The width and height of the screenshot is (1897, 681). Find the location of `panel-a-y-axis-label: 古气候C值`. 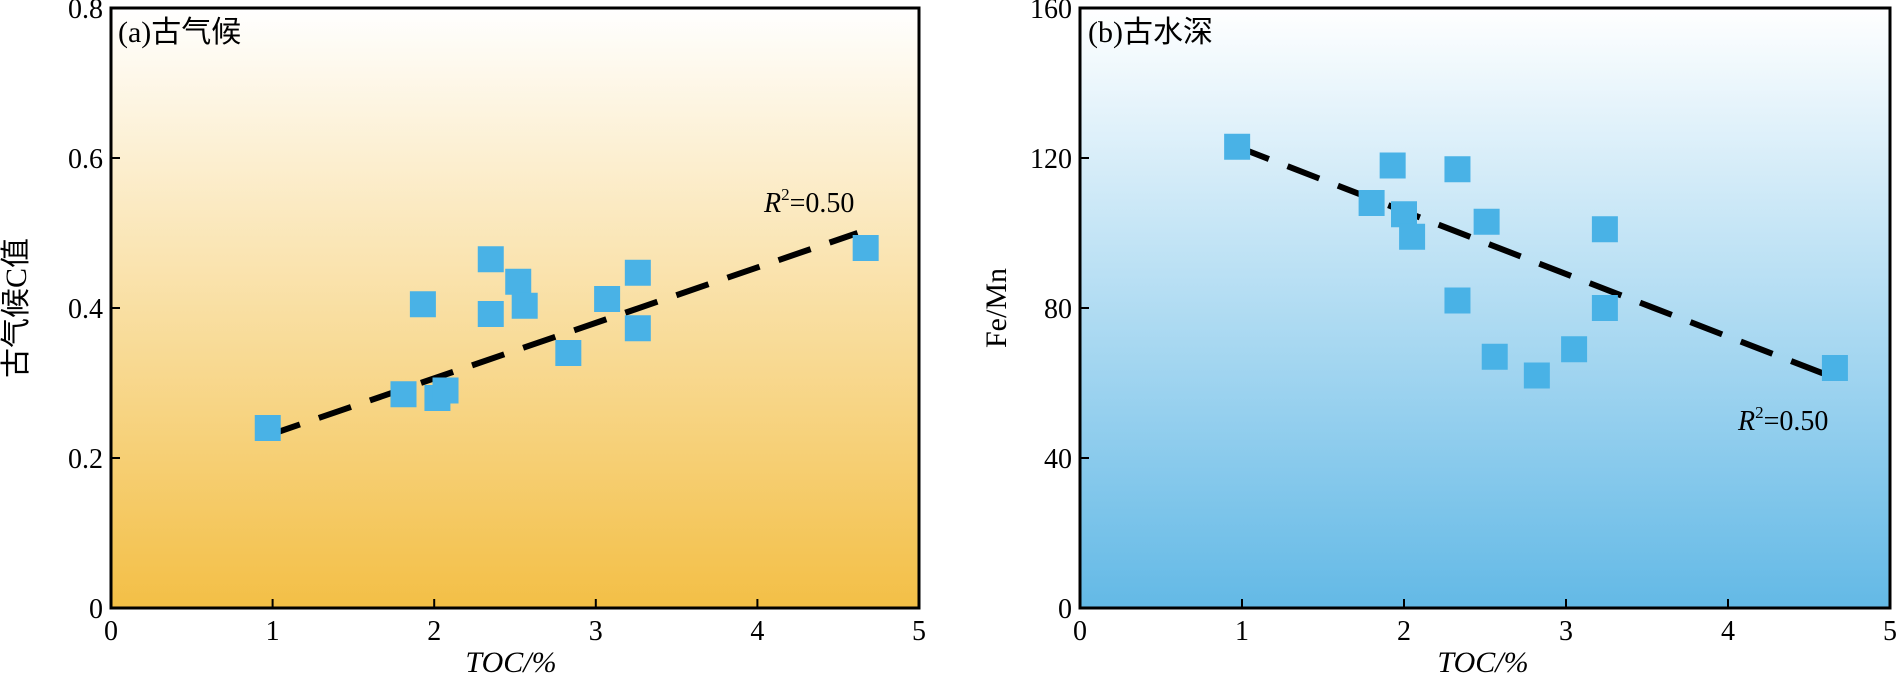

panel-a-y-axis-label: 古气候C值 is located at coordinates (16, 308).